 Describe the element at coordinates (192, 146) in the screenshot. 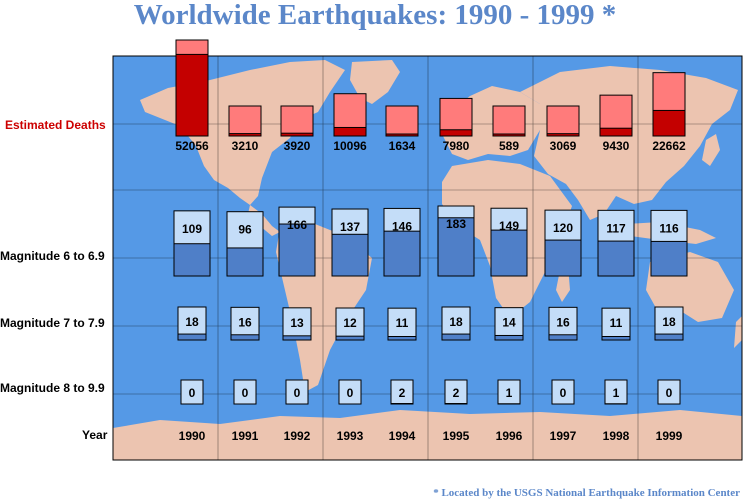

I see `deaths-value-label: 52056` at that location.